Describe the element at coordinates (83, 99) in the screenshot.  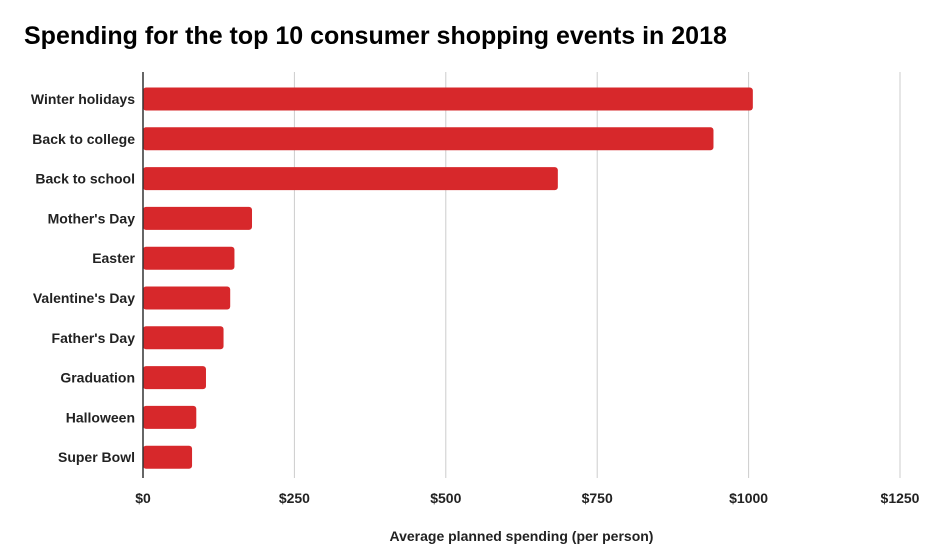
I see `category-label: Winter holidays` at that location.